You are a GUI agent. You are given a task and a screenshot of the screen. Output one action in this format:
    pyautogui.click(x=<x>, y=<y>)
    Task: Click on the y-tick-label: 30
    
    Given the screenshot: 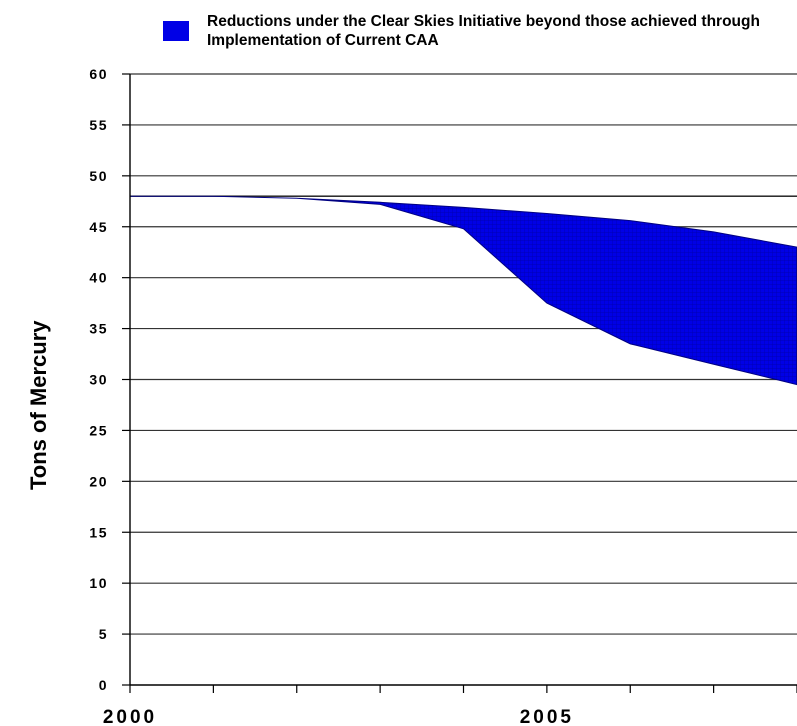 What is the action you would take?
    pyautogui.click(x=98, y=380)
    